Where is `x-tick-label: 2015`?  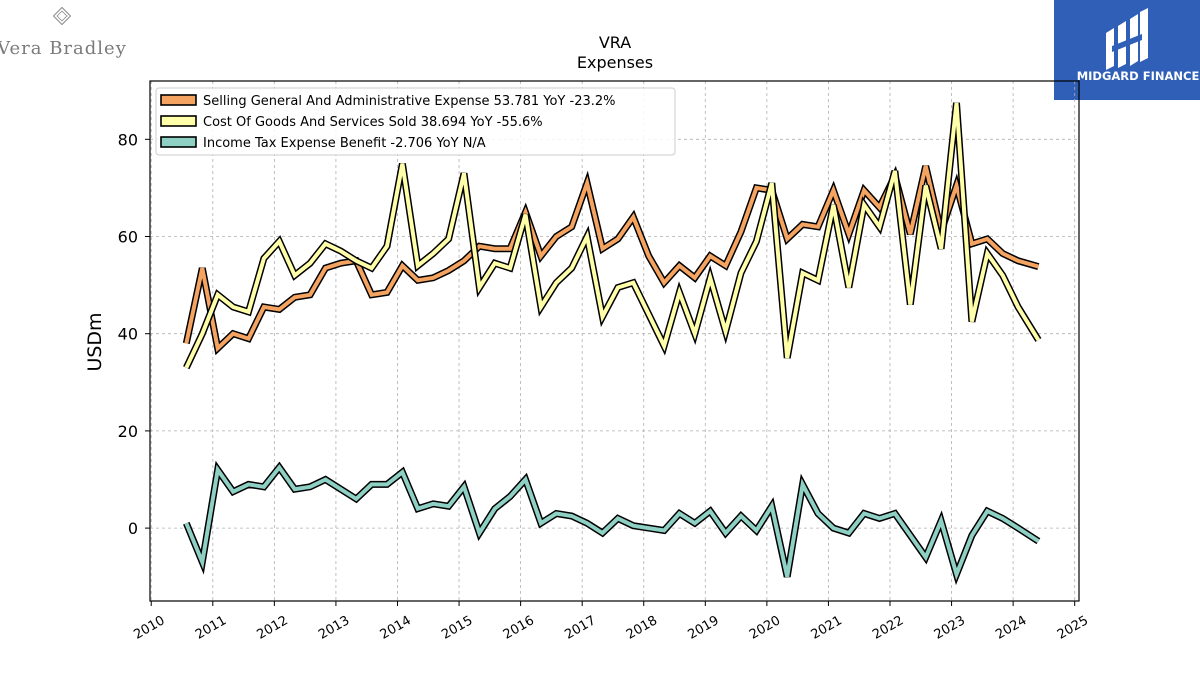 x-tick-label: 2015 is located at coordinates (457, 628).